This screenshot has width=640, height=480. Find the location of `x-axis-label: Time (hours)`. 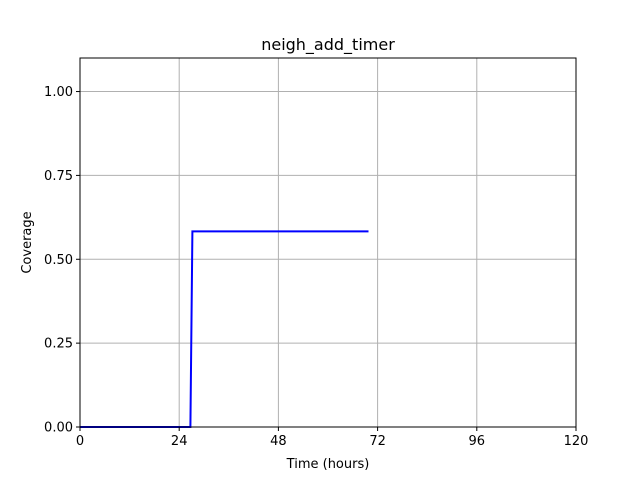

x-axis-label: Time (hours) is located at coordinates (328, 464).